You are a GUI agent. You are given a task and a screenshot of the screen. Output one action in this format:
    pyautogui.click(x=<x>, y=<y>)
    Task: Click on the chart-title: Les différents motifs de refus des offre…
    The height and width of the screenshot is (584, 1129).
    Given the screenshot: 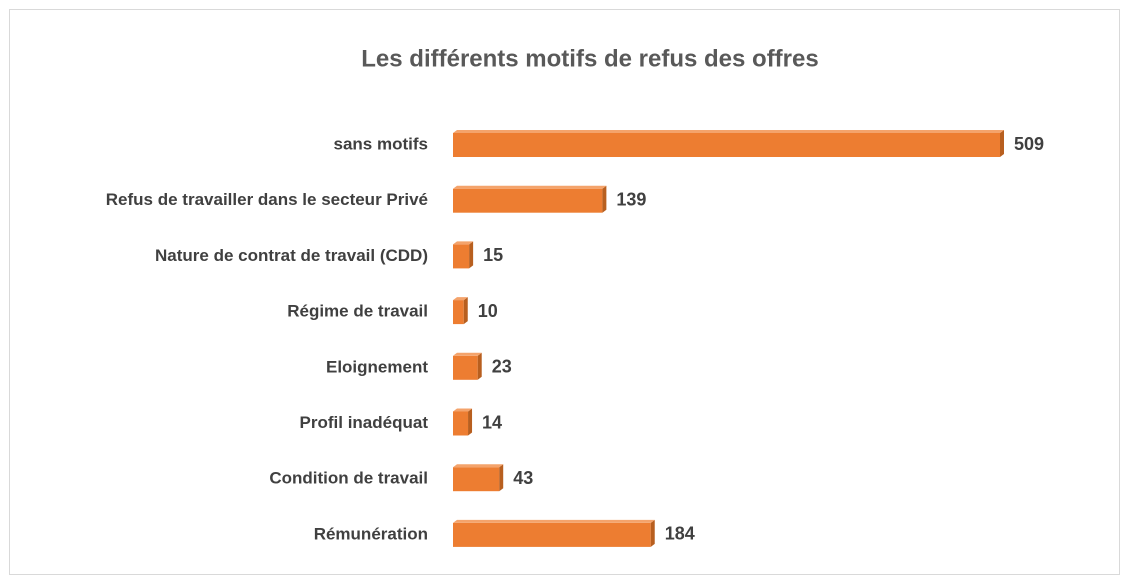 What is the action you would take?
    pyautogui.click(x=589, y=58)
    